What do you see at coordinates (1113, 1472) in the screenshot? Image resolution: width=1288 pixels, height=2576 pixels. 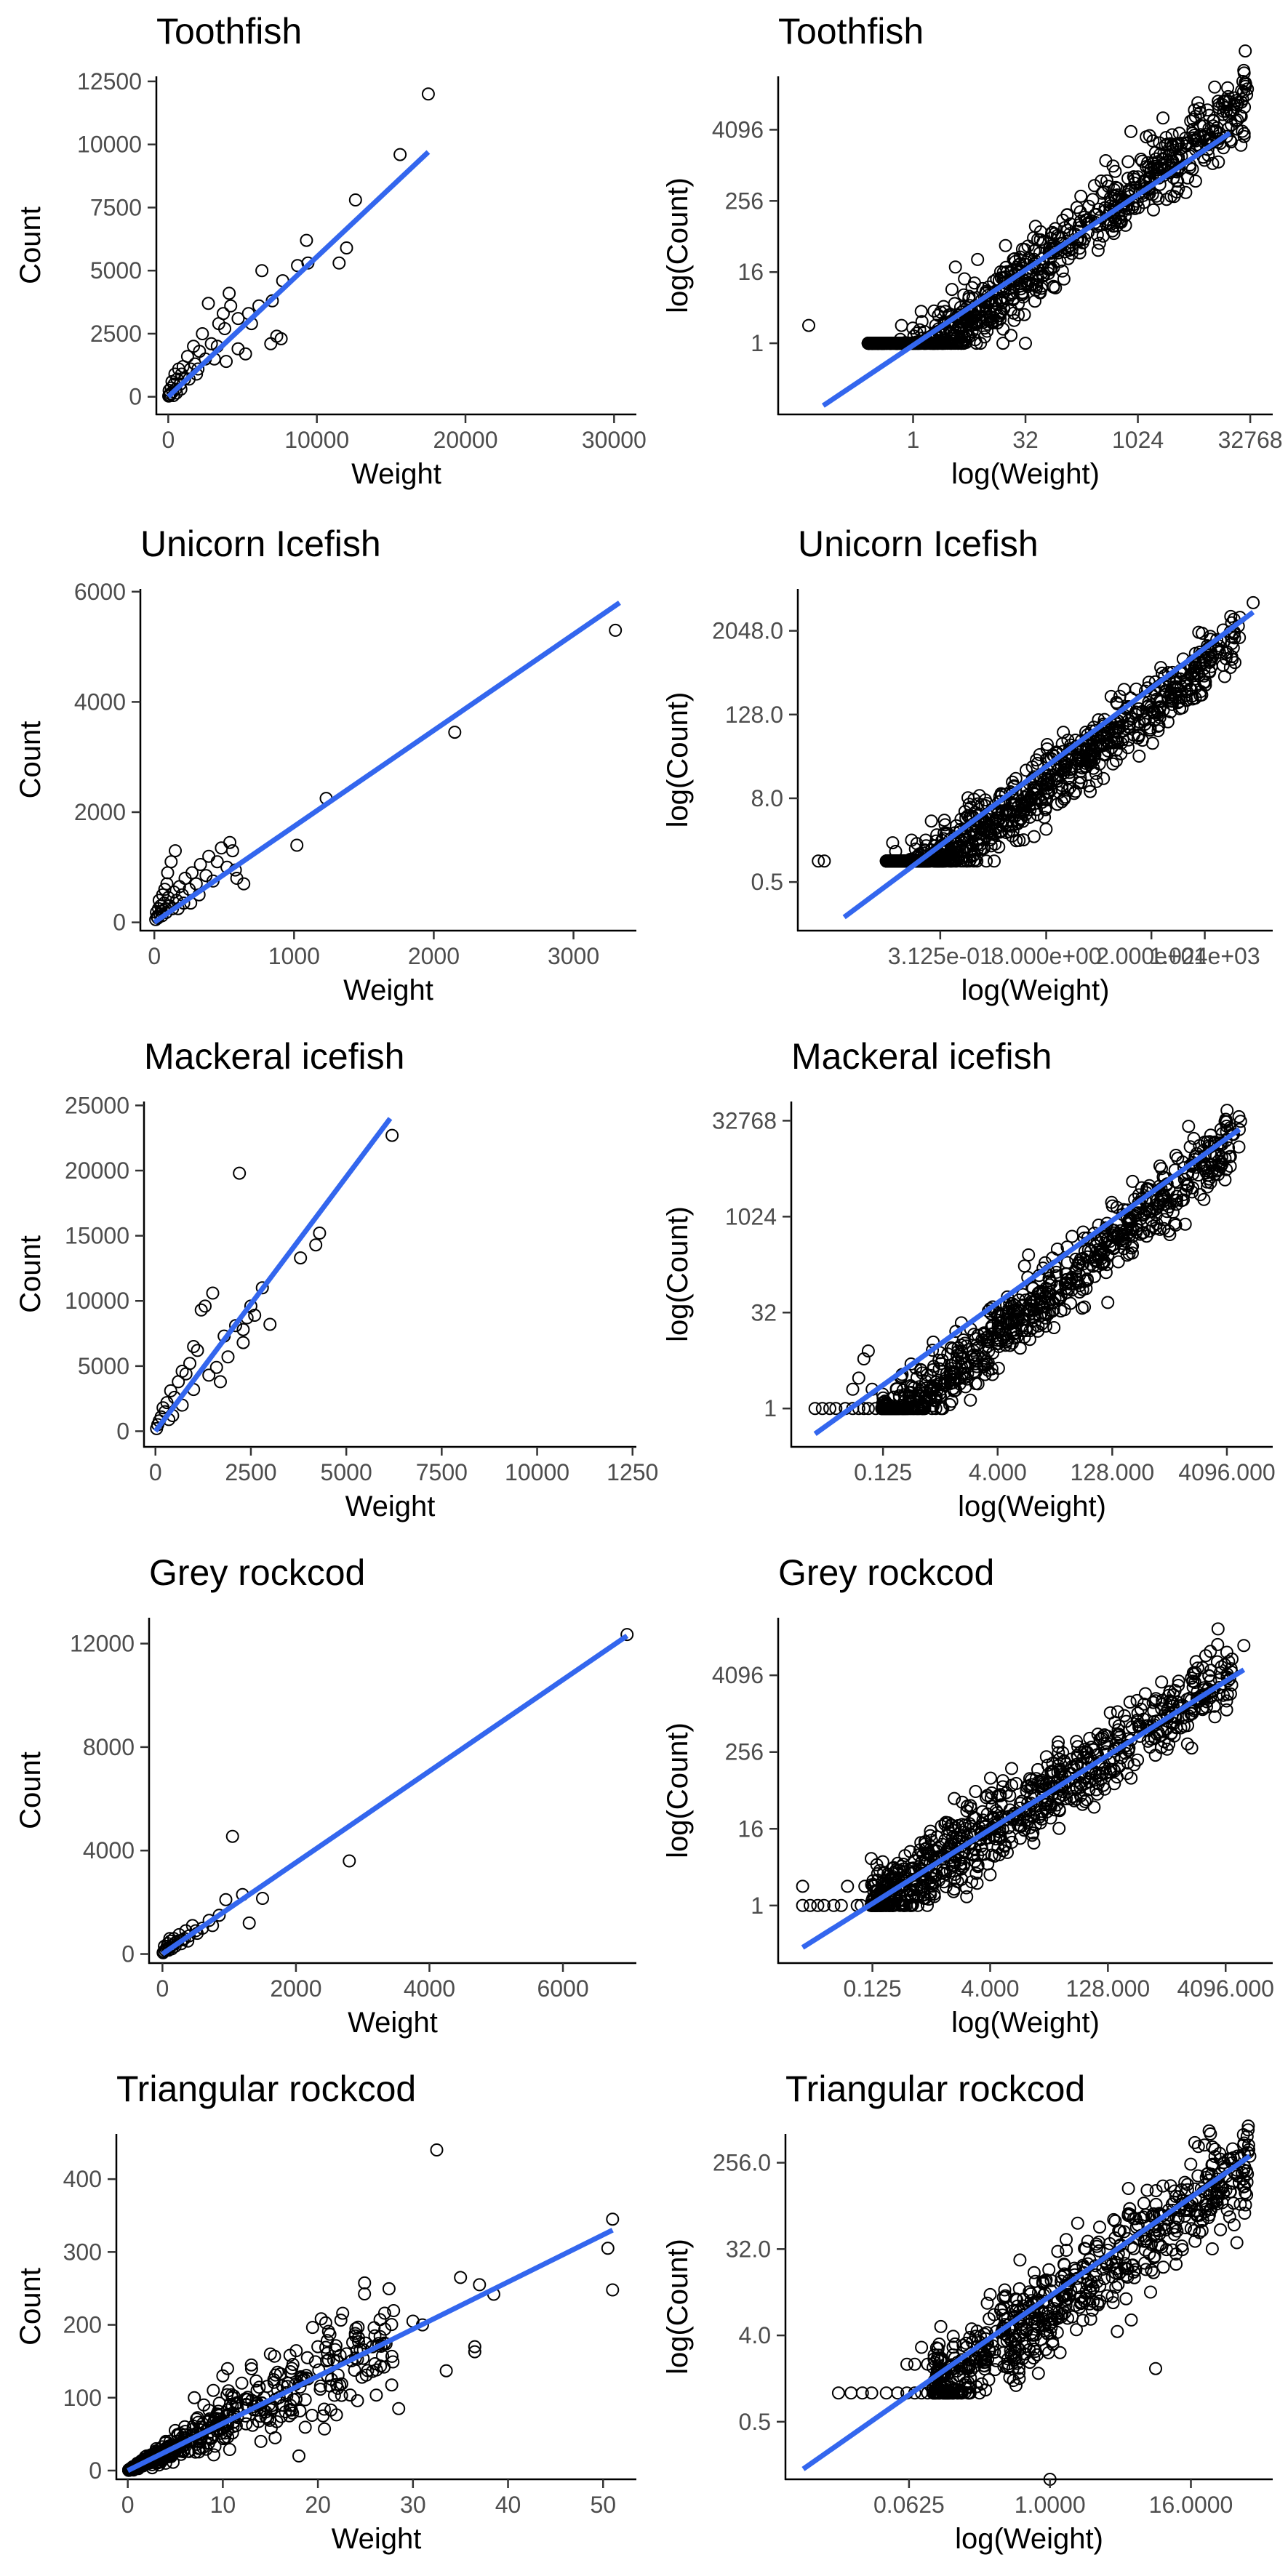 I see `x-tick-label: 128.000` at bounding box center [1113, 1472].